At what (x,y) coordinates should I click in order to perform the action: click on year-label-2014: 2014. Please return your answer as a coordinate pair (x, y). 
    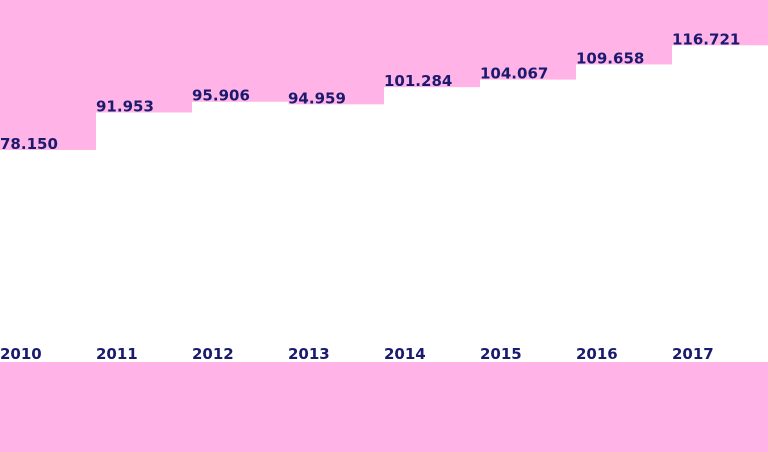
    Looking at the image, I should click on (405, 354).